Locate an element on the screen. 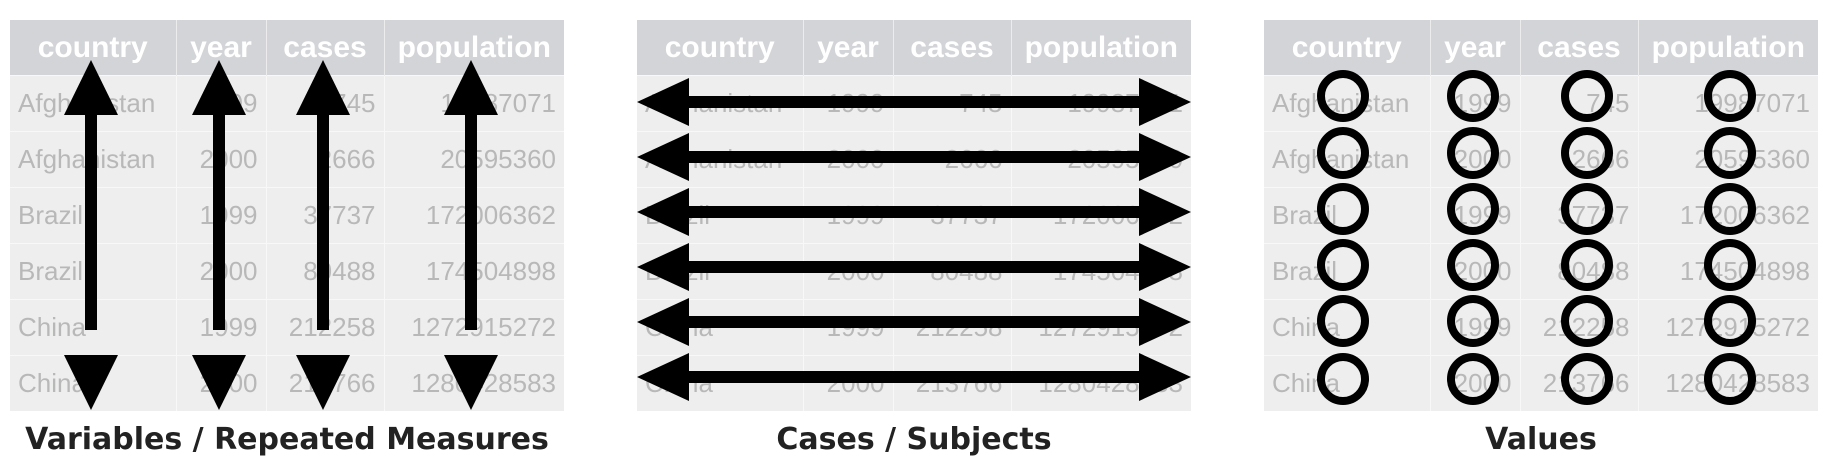 The width and height of the screenshot is (1824, 473). caption-variables: Variables / Repeated Measures is located at coordinates (287, 439).